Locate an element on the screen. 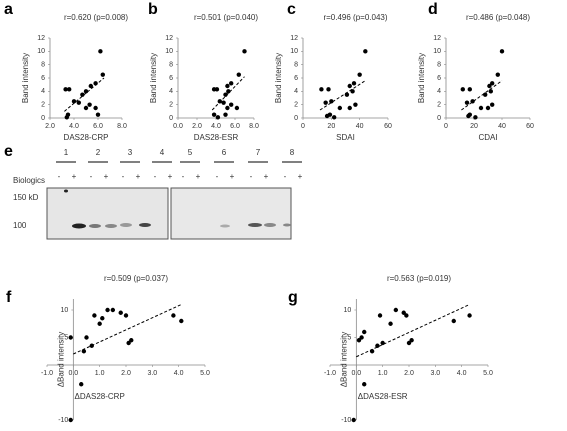 This screenshot has height=431, width=567. panel-label: d is located at coordinates (433, 9).